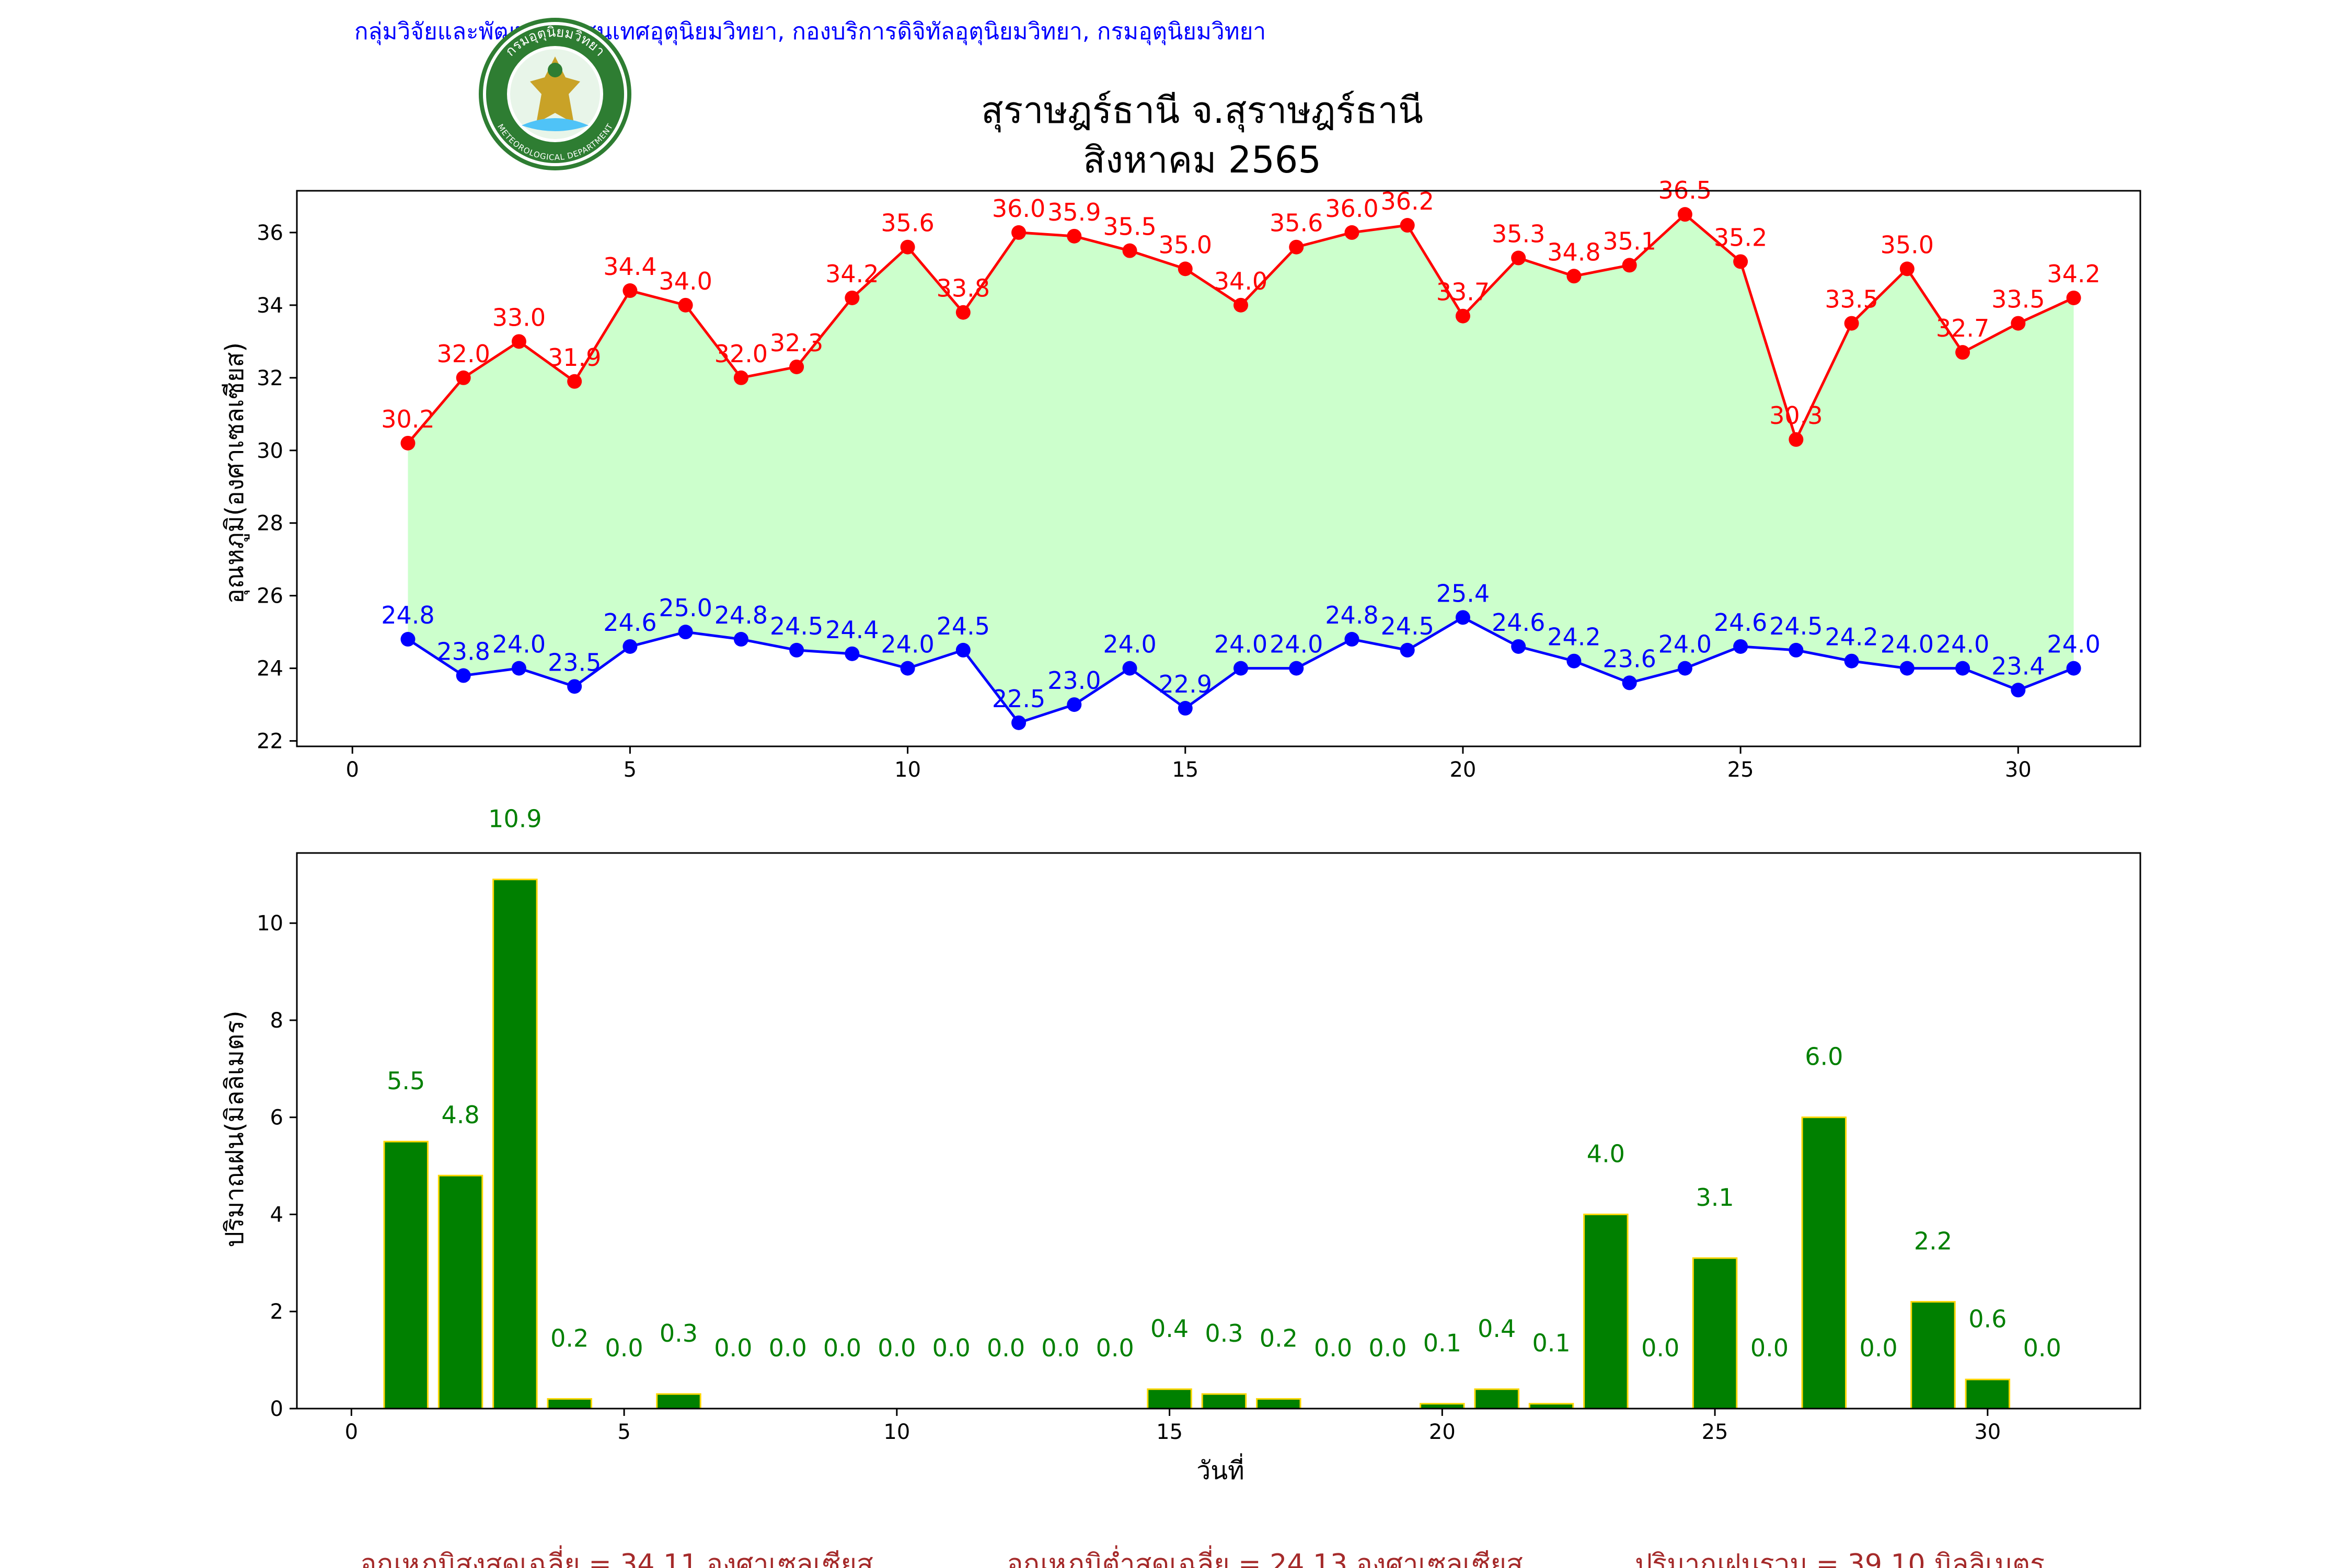  Describe the element at coordinates (1074, 212) in the screenshot. I see `max-temp-data-label: 35.9` at that location.